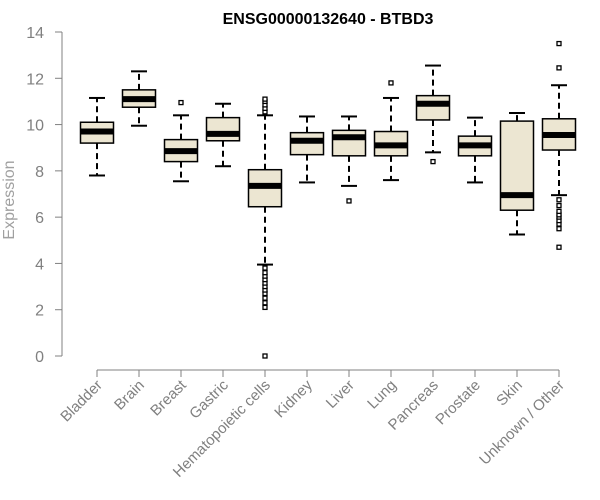 The image size is (600, 500). What do you see at coordinates (35, 126) in the screenshot?
I see `y-tick-label: 10` at bounding box center [35, 126].